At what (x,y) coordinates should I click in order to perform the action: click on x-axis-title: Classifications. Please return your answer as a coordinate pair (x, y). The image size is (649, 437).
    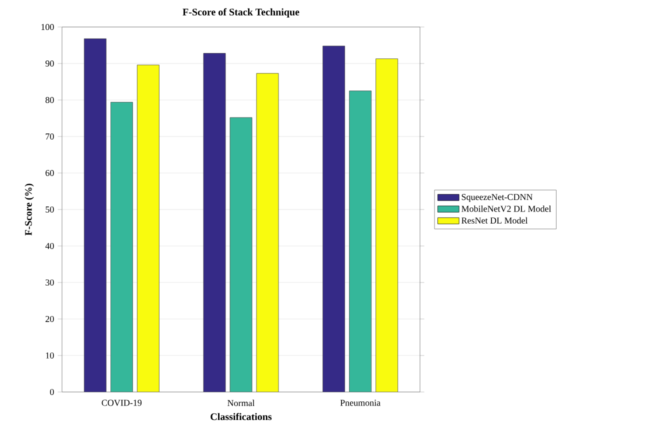
    Looking at the image, I should click on (241, 416).